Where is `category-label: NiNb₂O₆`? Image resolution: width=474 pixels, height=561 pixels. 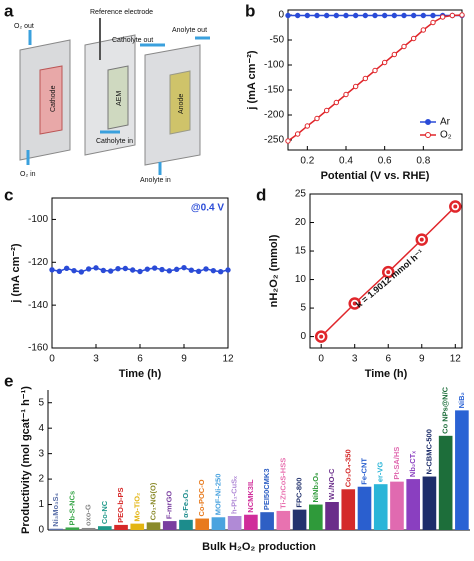 category-label: NiNb₂O₆ is located at coordinates (315, 487).